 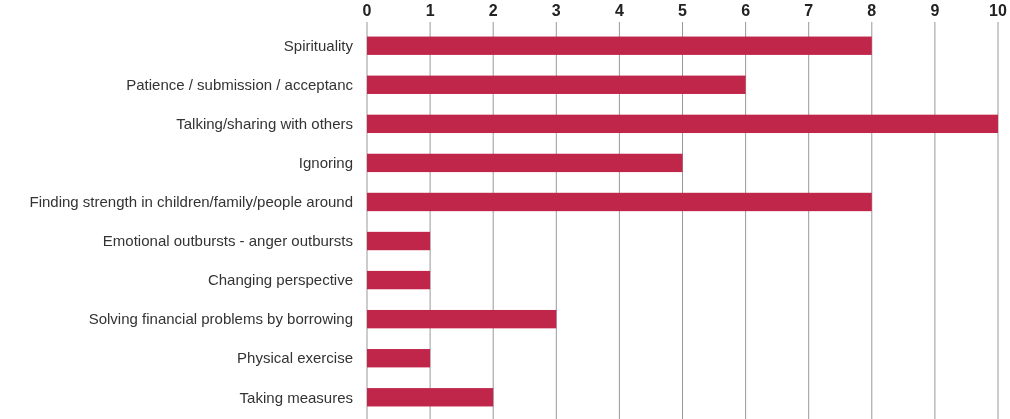 What do you see at coordinates (318, 45) in the screenshot?
I see `y-tick-label: Spirituality` at bounding box center [318, 45].